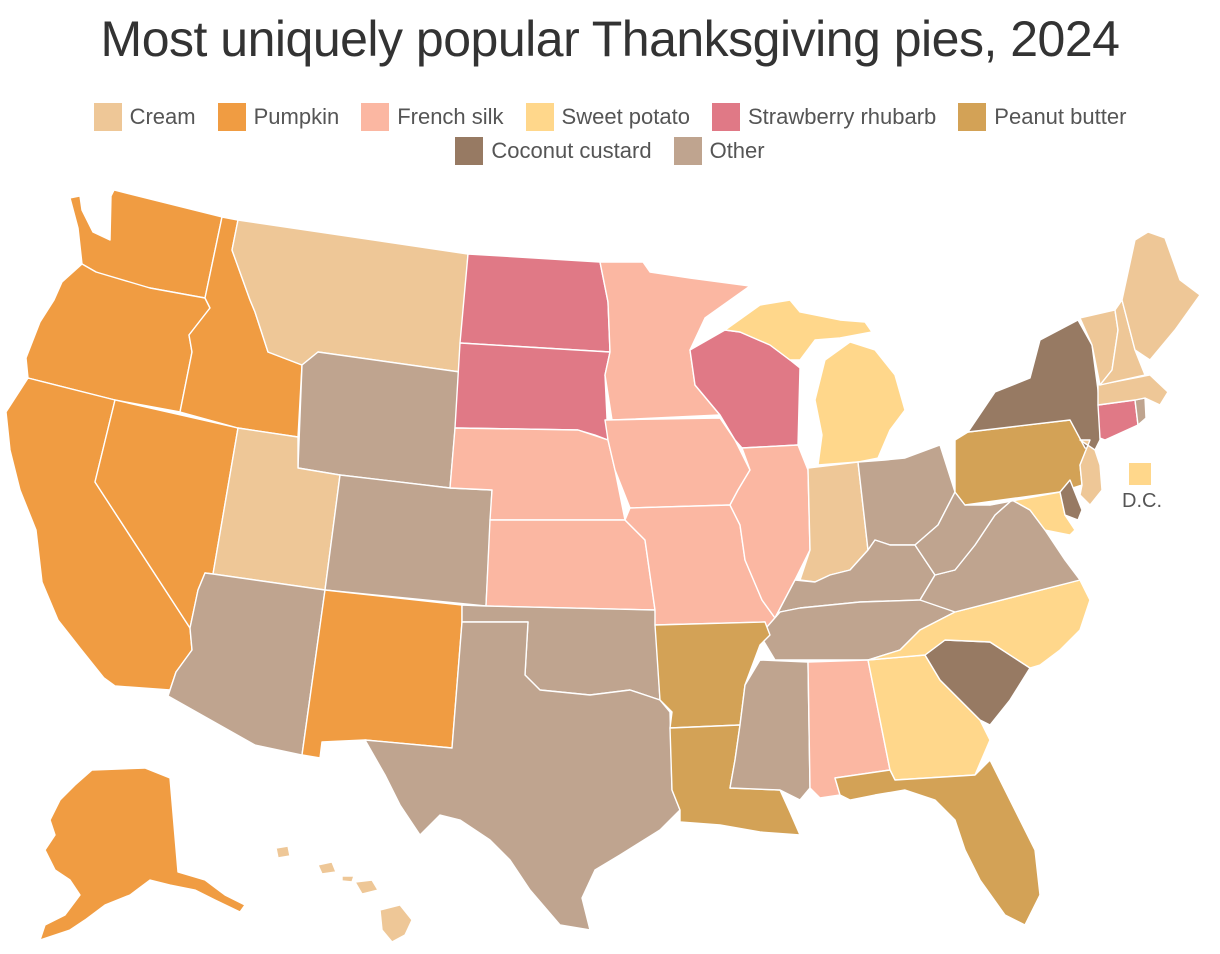 This screenshot has width=1220, height=954. I want to click on legend-label: French silk, so click(450, 116).